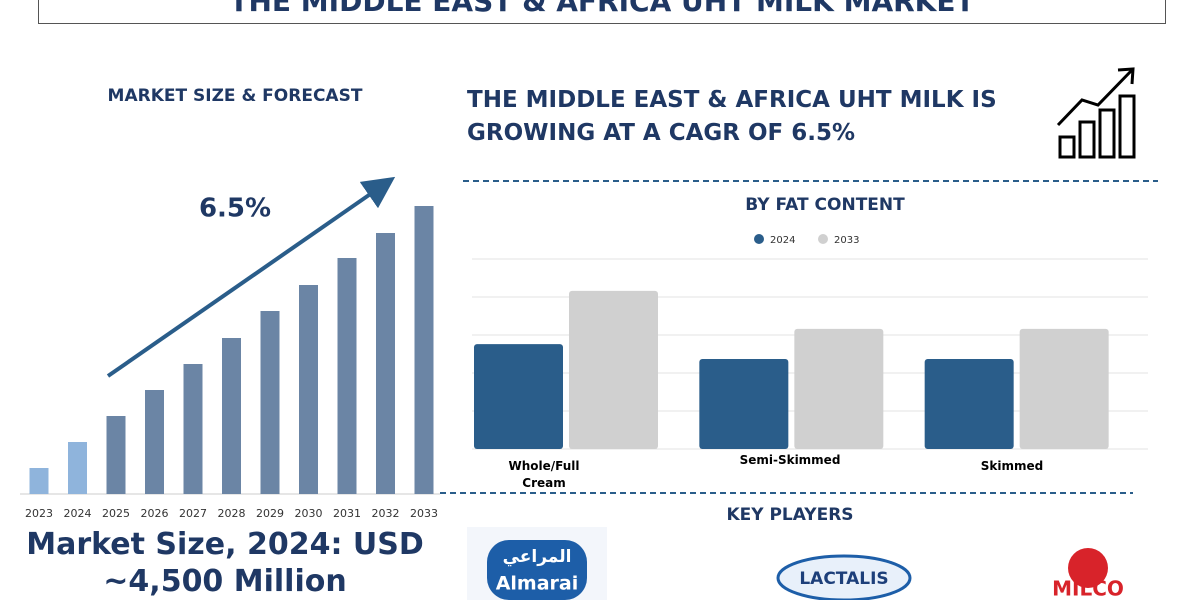 Image resolution: width=1200 pixels, height=600 pixels. I want to click on x-tick-label: 2032, so click(386, 513).